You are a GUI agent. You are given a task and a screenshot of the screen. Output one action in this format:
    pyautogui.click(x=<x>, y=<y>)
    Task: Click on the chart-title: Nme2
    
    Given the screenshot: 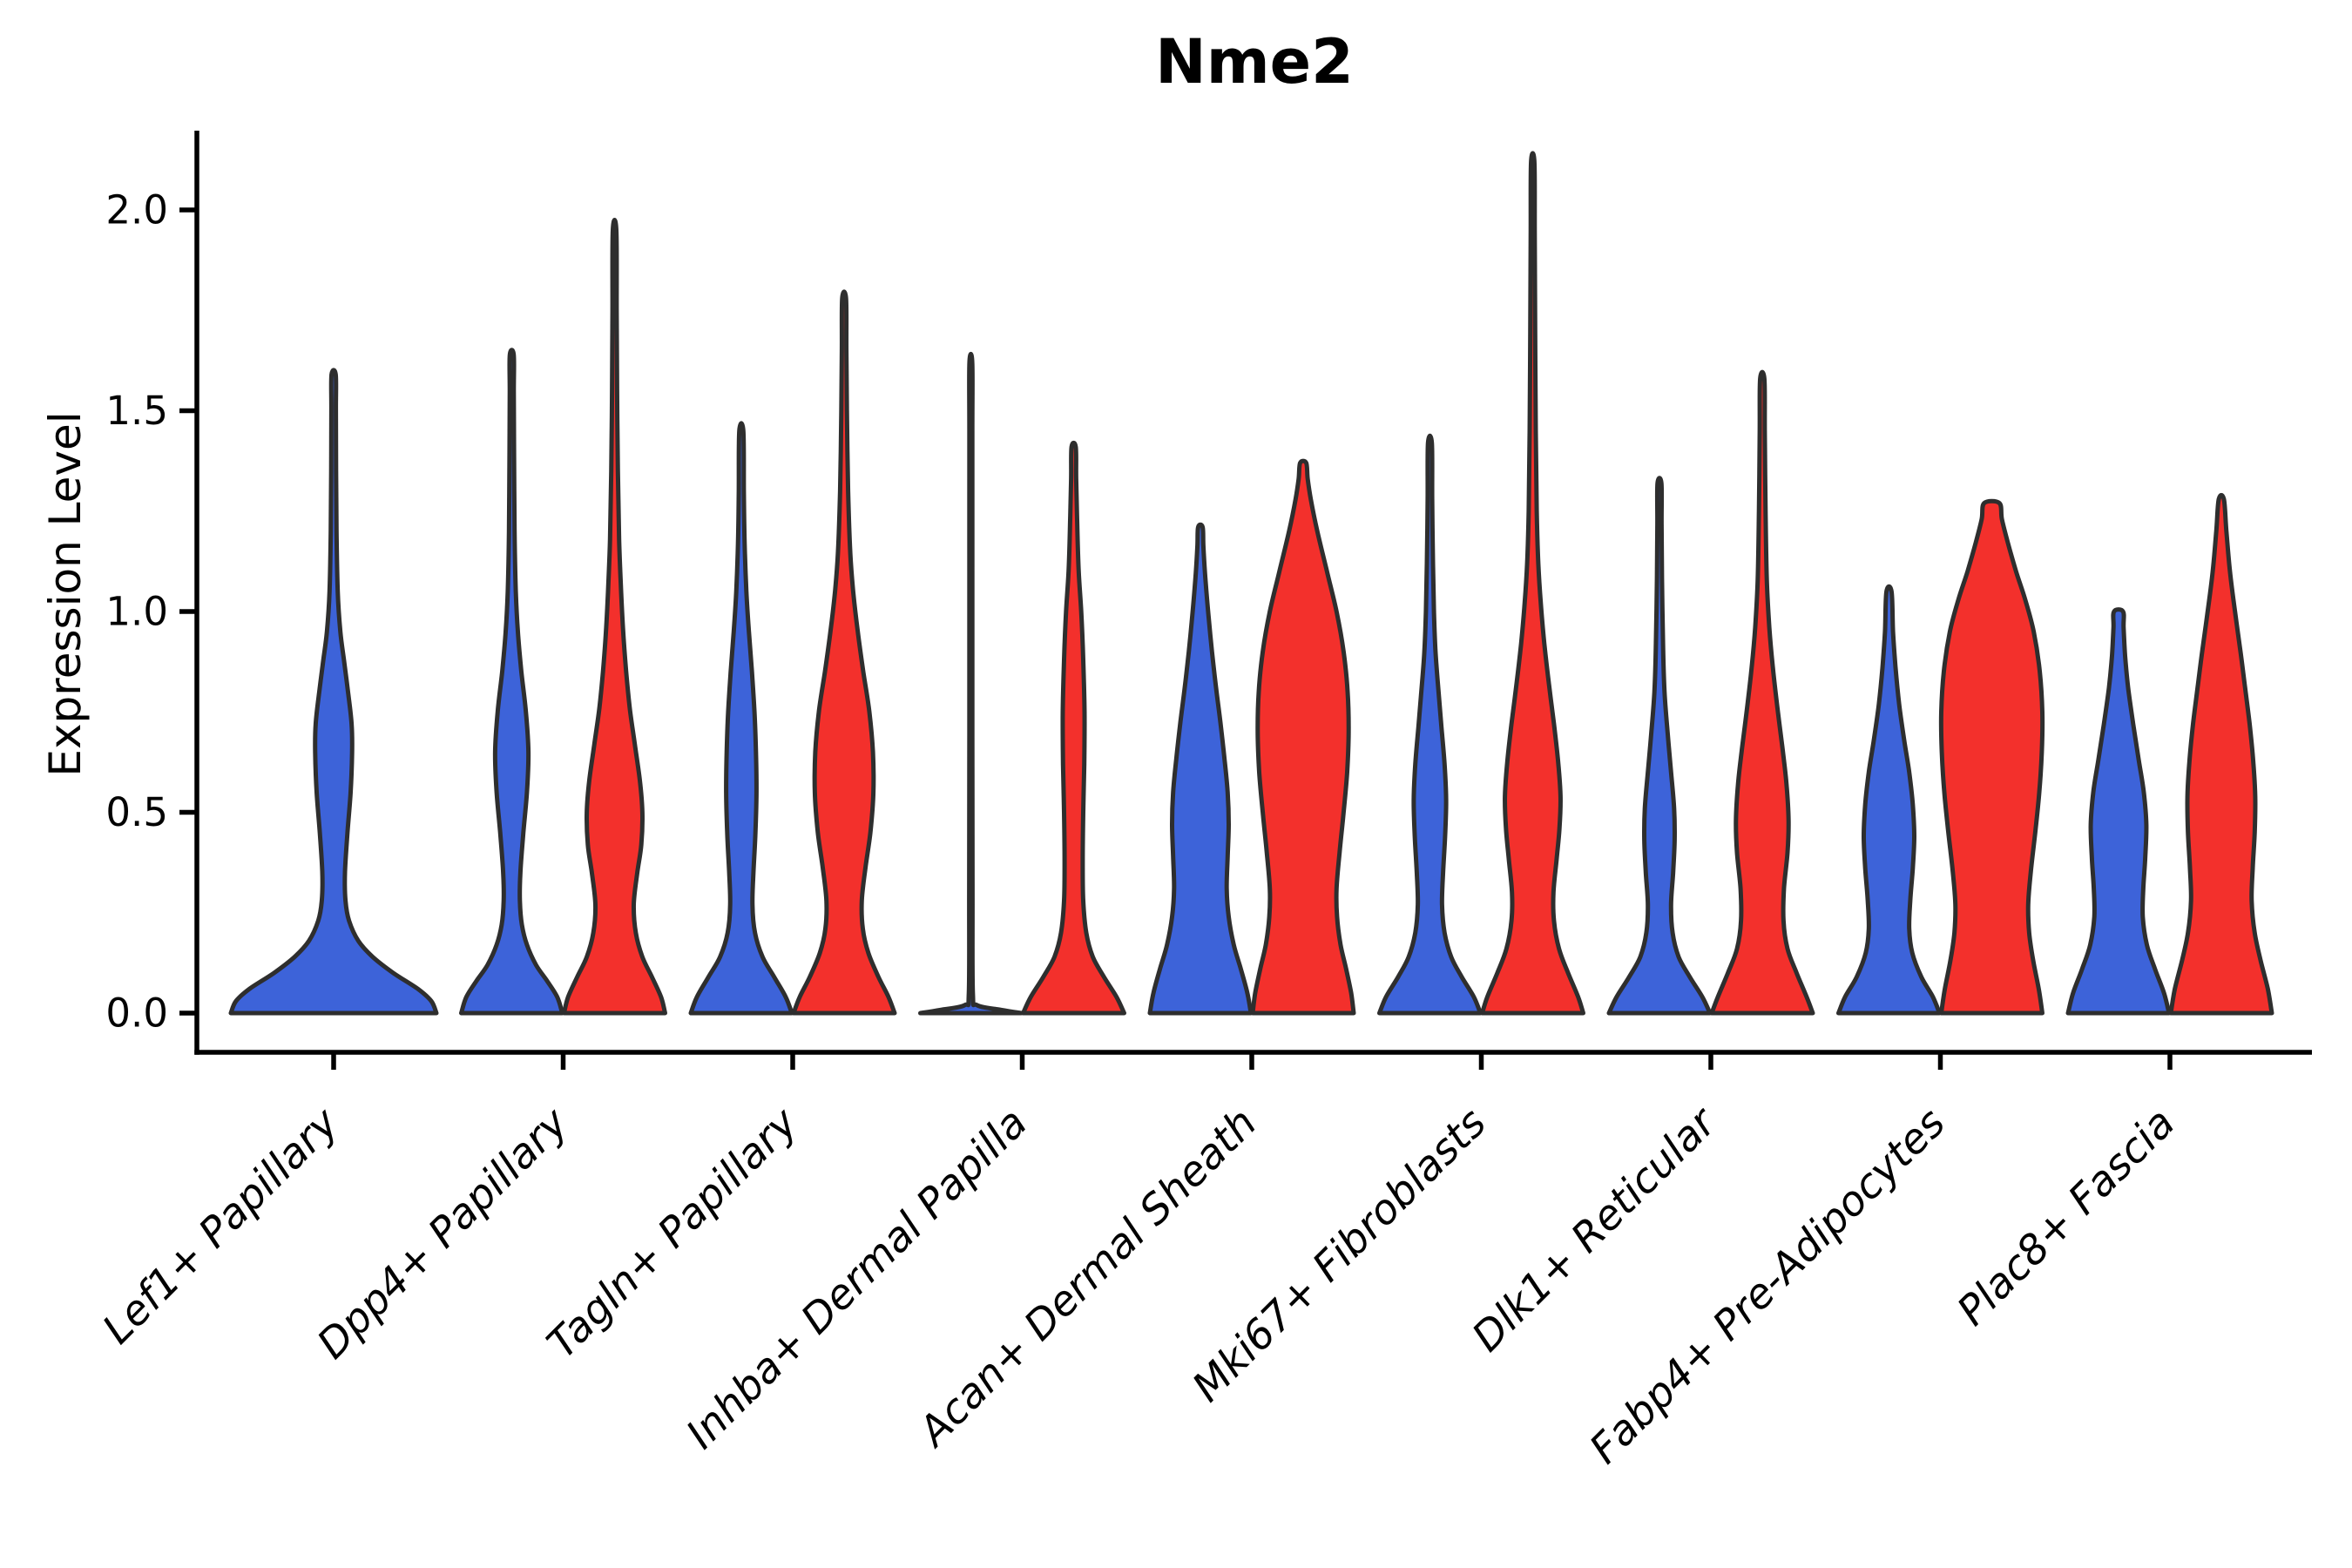 What is the action you would take?
    pyautogui.click(x=1254, y=62)
    